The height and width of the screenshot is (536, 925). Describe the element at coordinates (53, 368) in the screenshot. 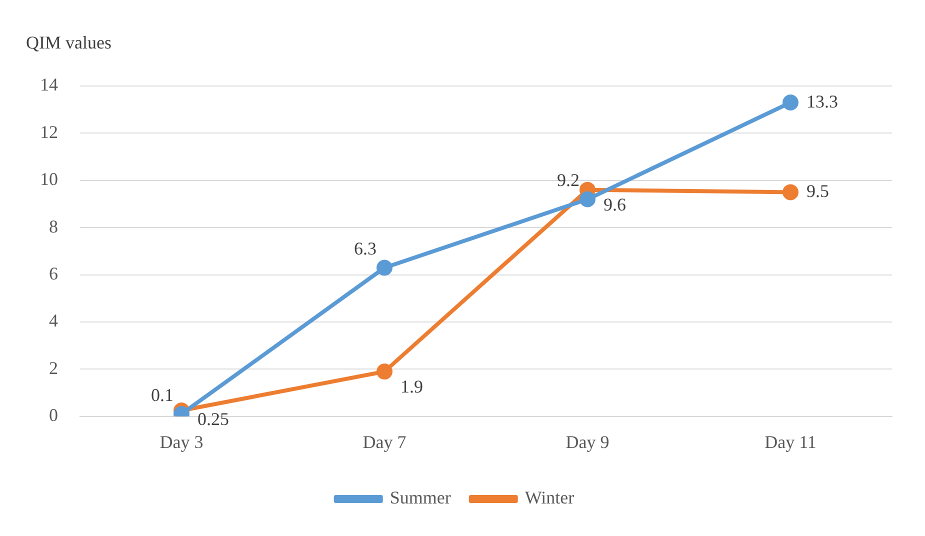

I see `y-tick-label: 2` at that location.